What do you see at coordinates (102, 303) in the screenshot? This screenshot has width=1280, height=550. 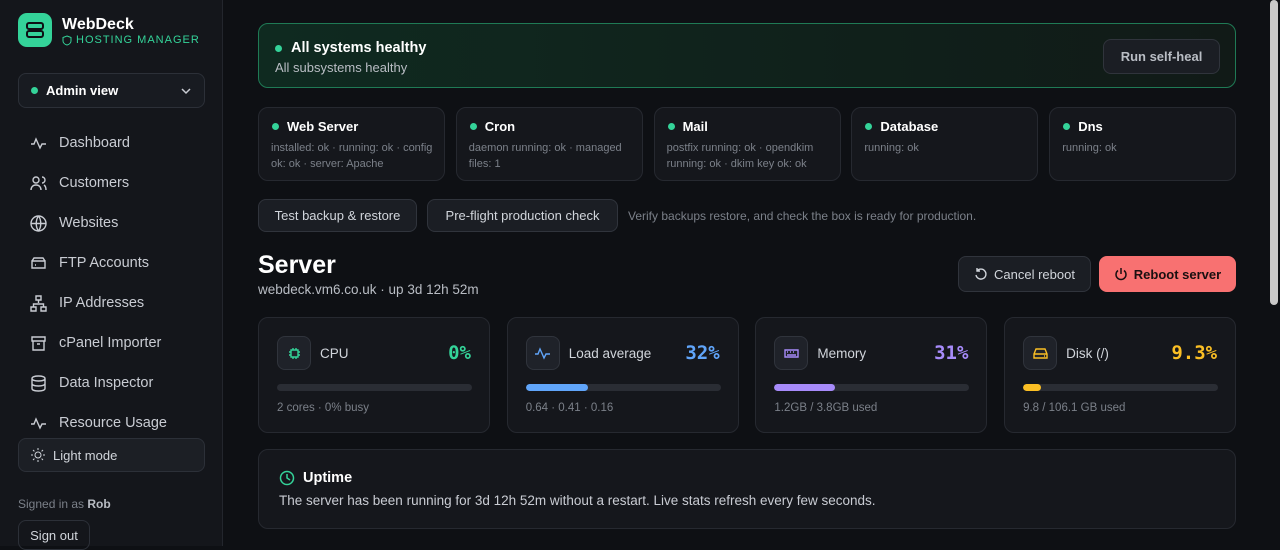 I see `nav-label: IP Addresses` at bounding box center [102, 303].